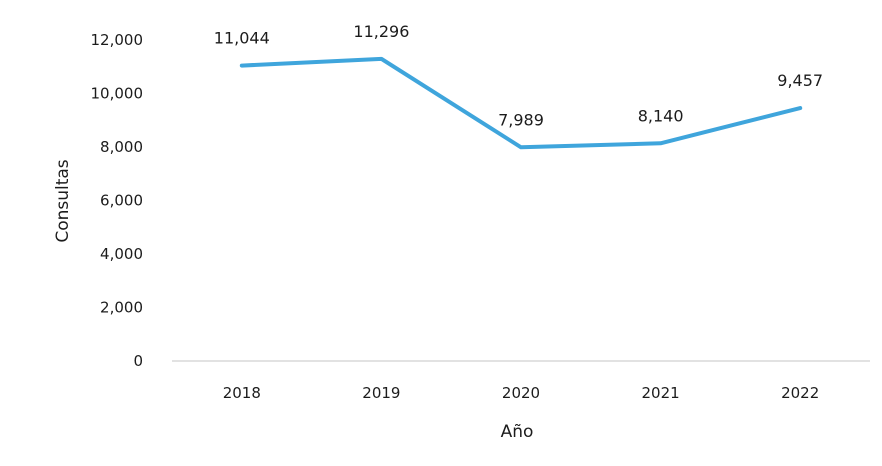  What do you see at coordinates (121, 147) in the screenshot?
I see `y-tick-label: 8,000` at bounding box center [121, 147].